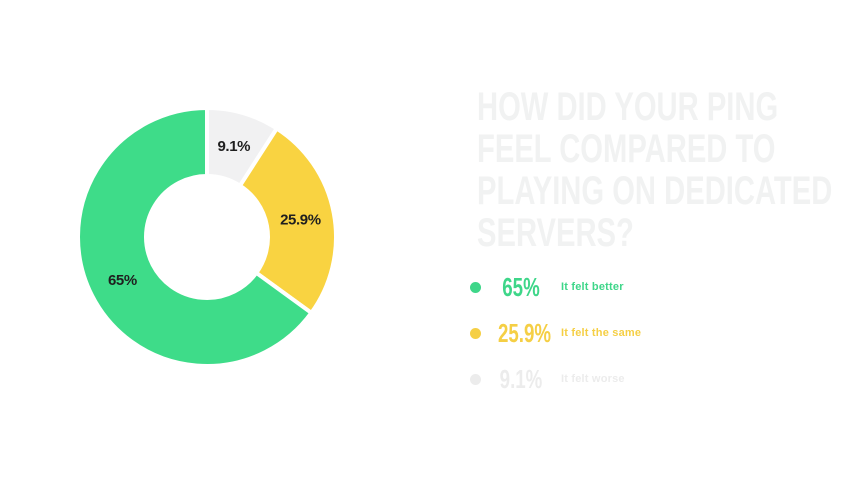 Image resolution: width=850 pixels, height=478 pixels. What do you see at coordinates (555, 286) in the screenshot?
I see `legend-item-felt-better: 65% It felt better` at bounding box center [555, 286].